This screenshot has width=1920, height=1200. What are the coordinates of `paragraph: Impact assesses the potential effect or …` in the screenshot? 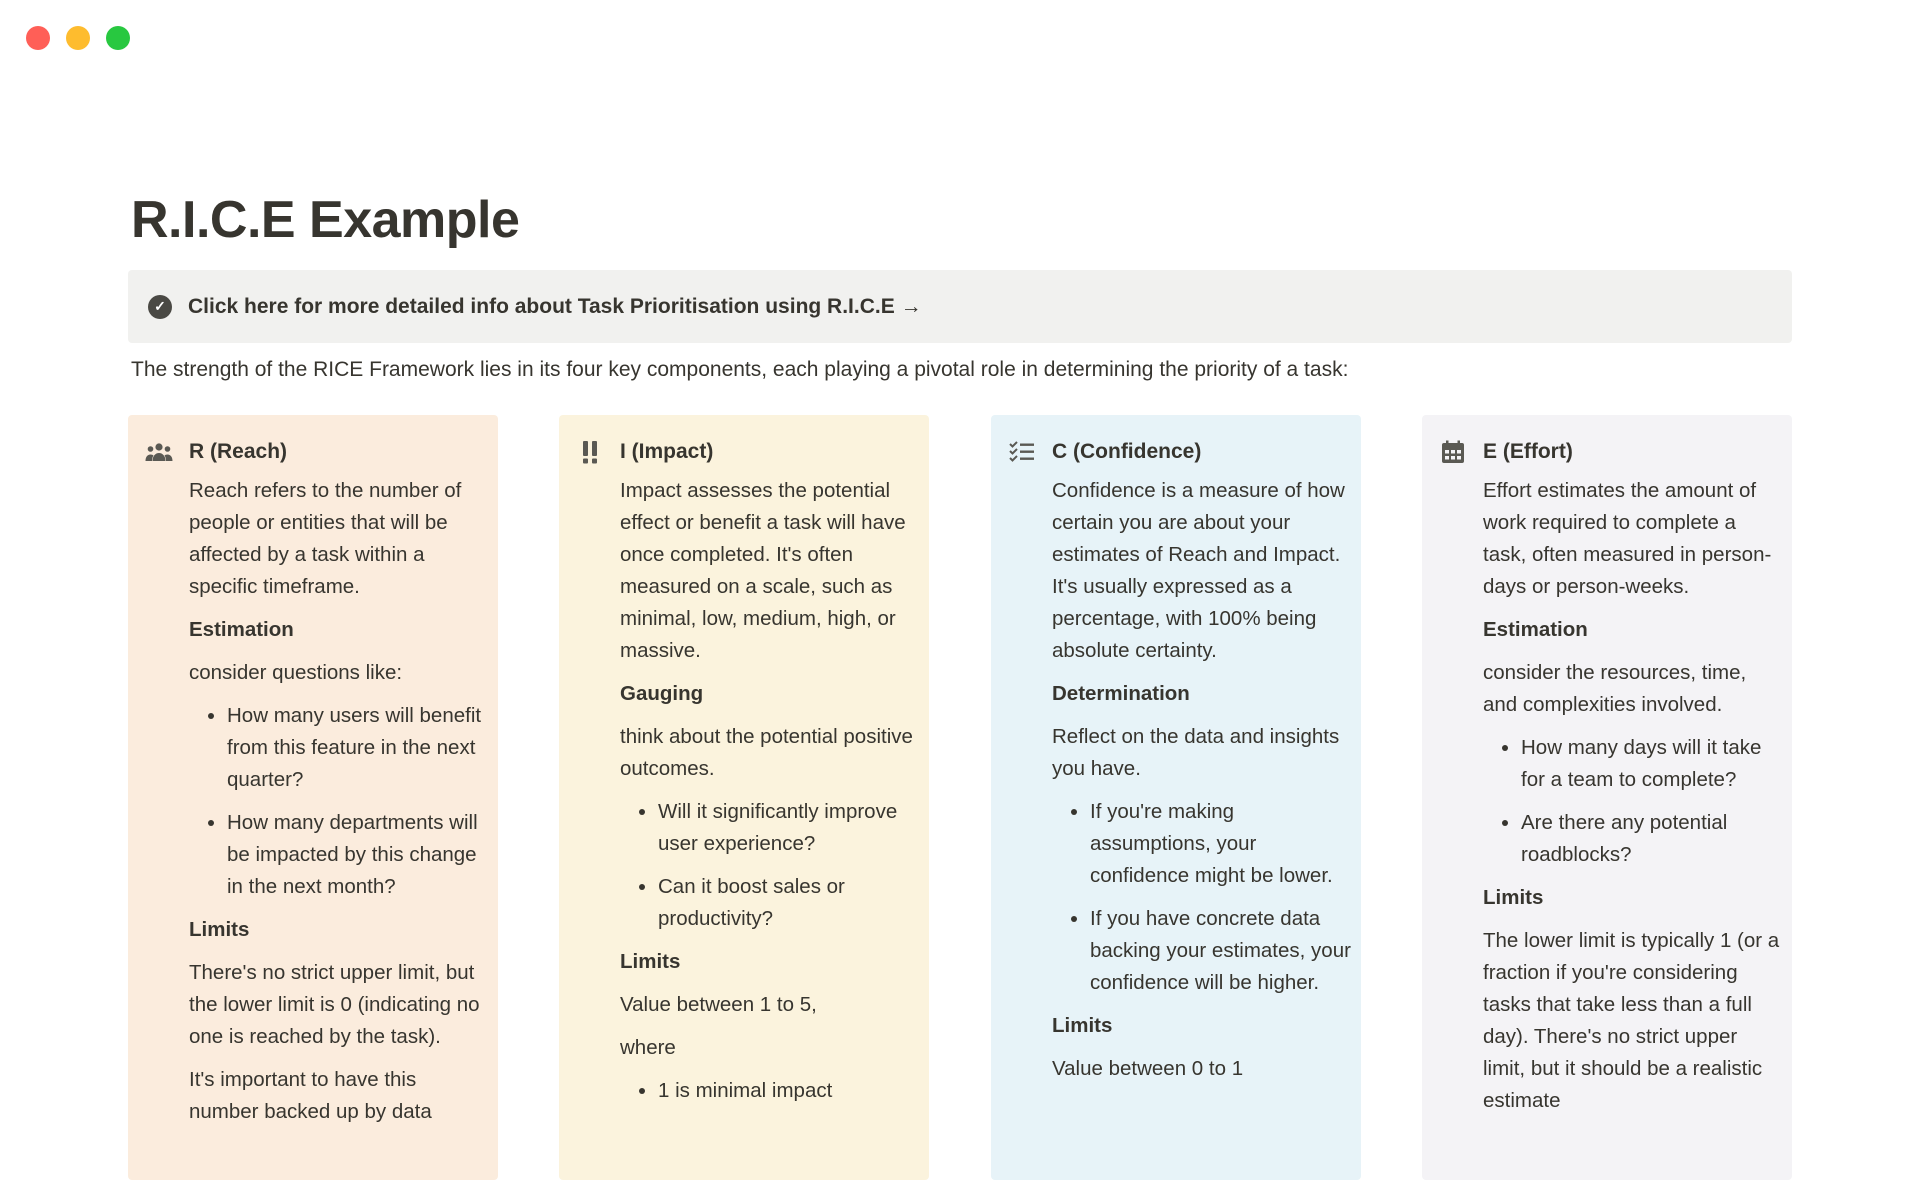 It's located at (763, 570).